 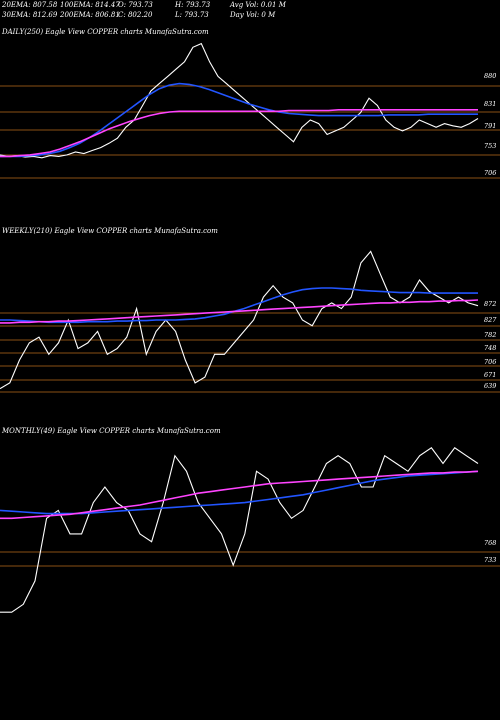 I want to click on y-tick-label: 782, so click(x=490, y=335).